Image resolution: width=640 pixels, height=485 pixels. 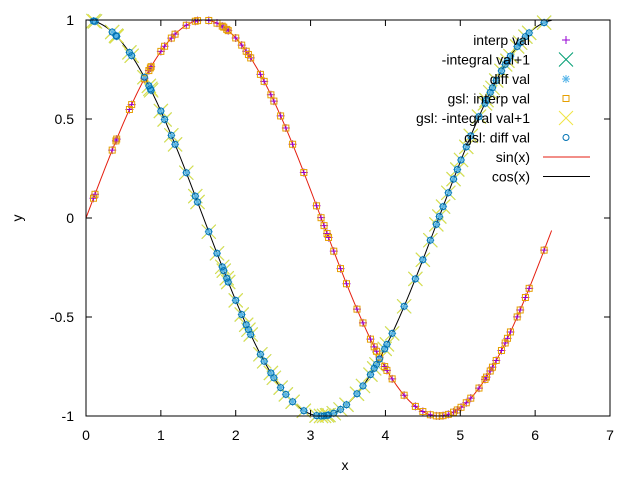 I want to click on y-tick-label: 0.5, so click(x=65, y=119).